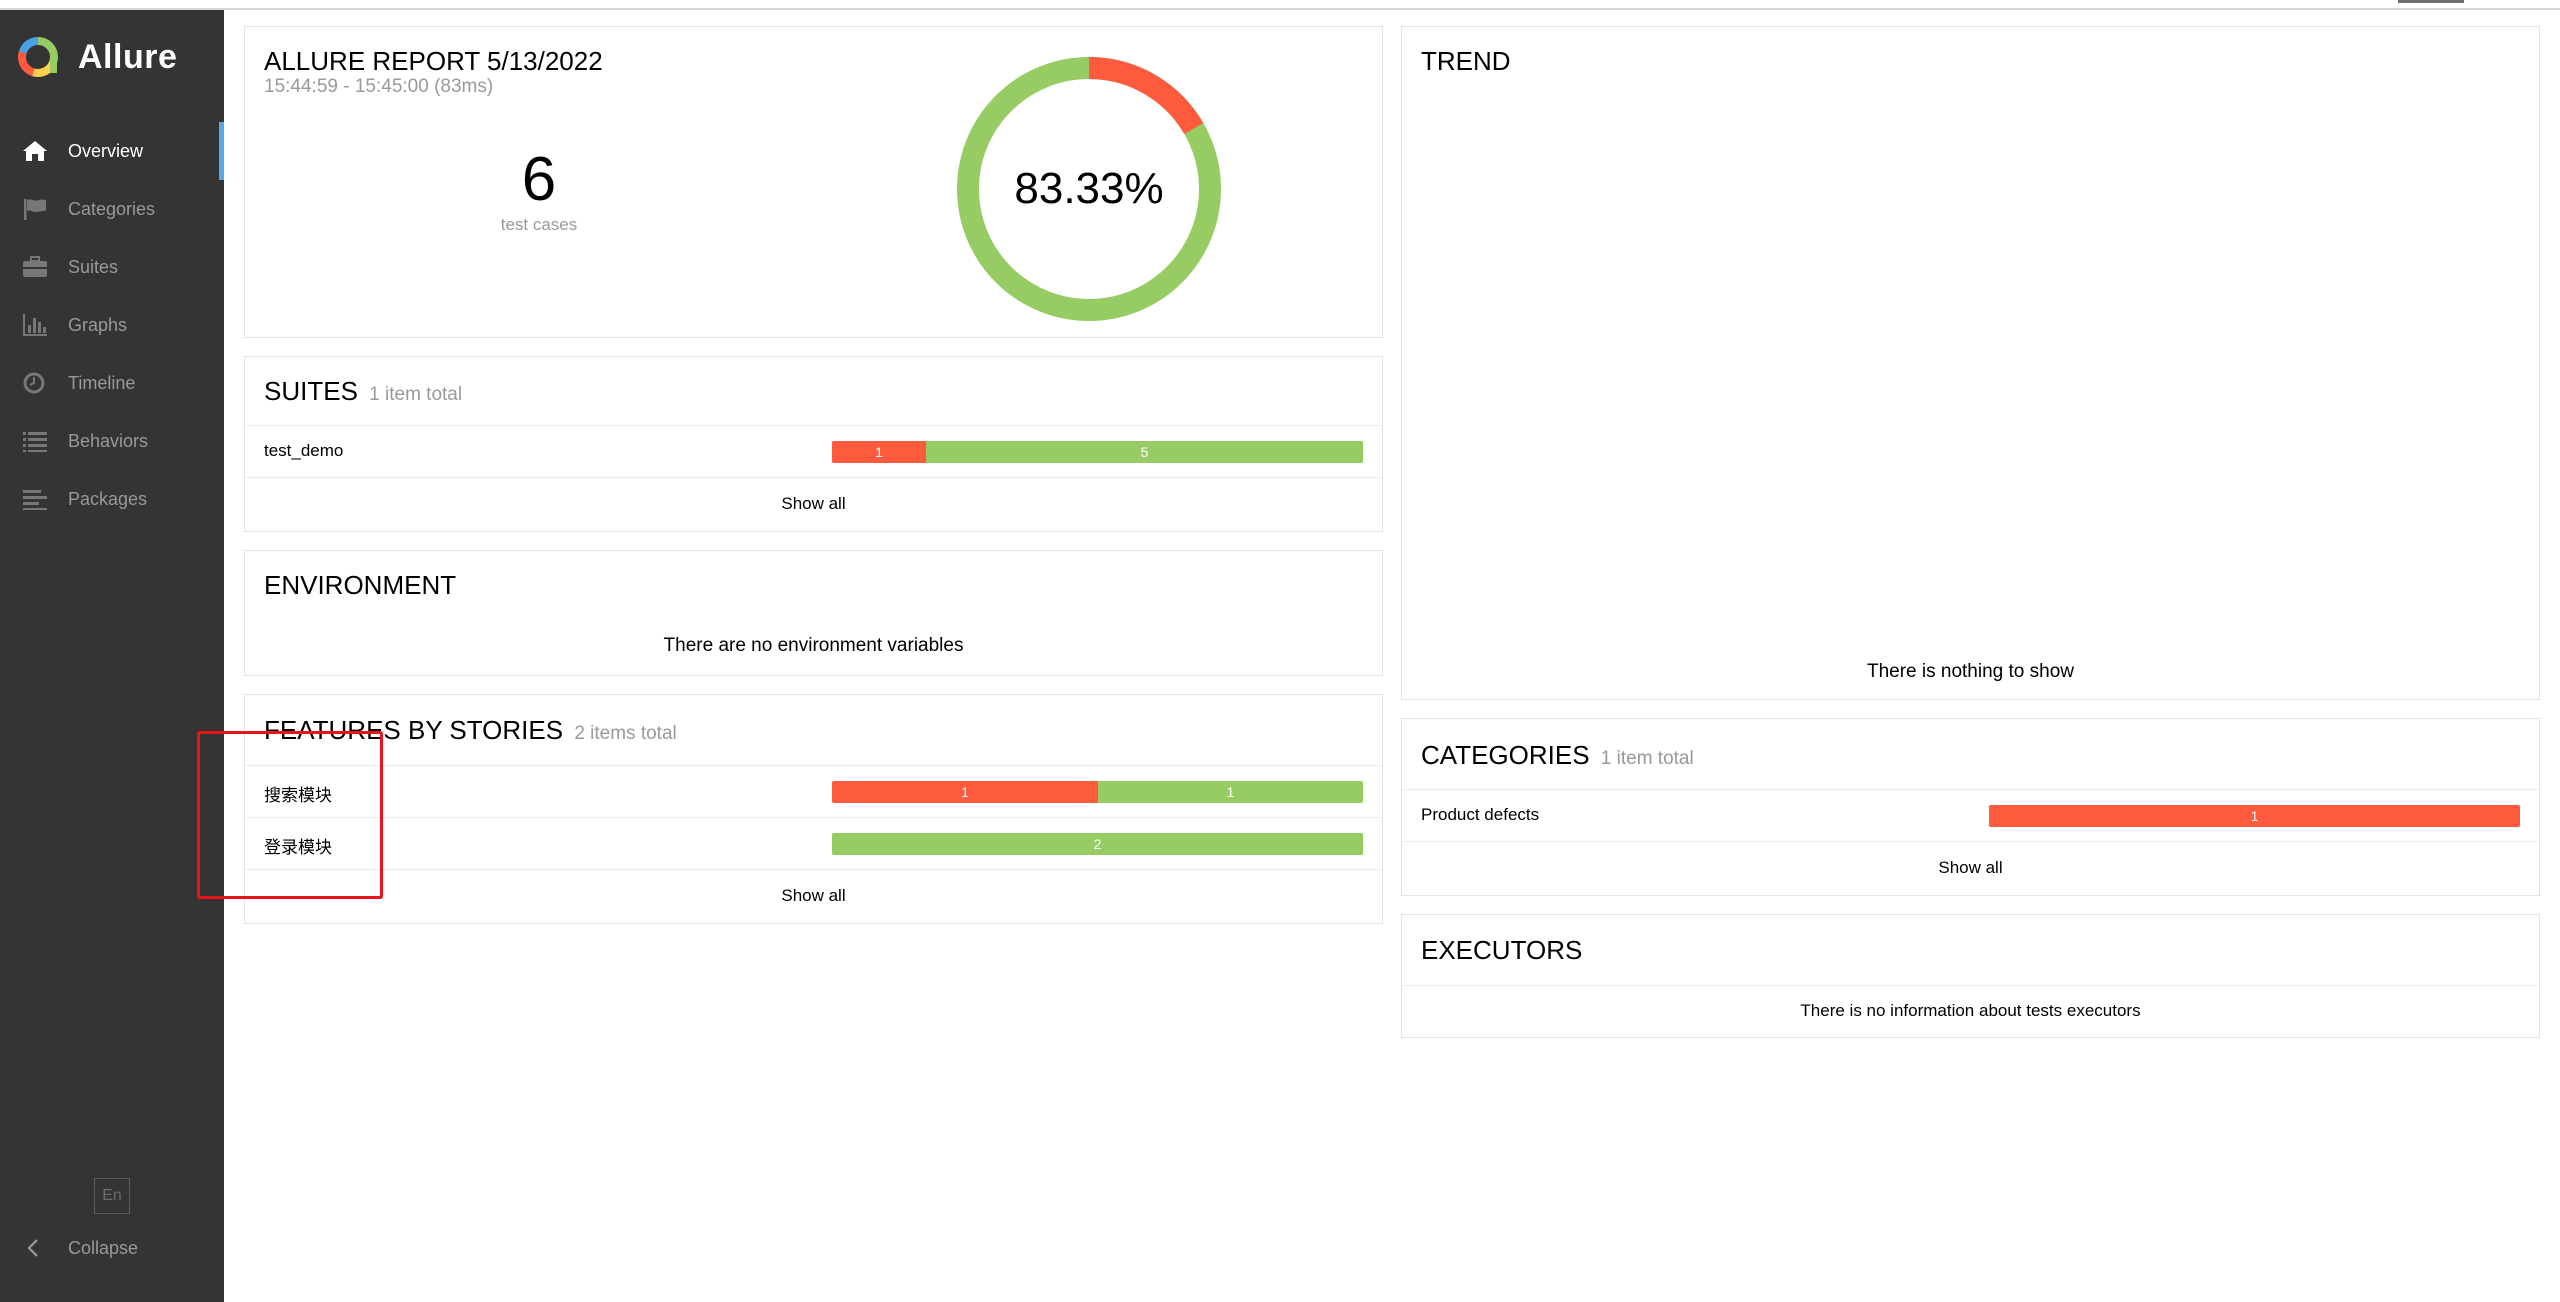  What do you see at coordinates (433, 61) in the screenshot?
I see `report-title: ALLURE REPORT 5/13/2022` at bounding box center [433, 61].